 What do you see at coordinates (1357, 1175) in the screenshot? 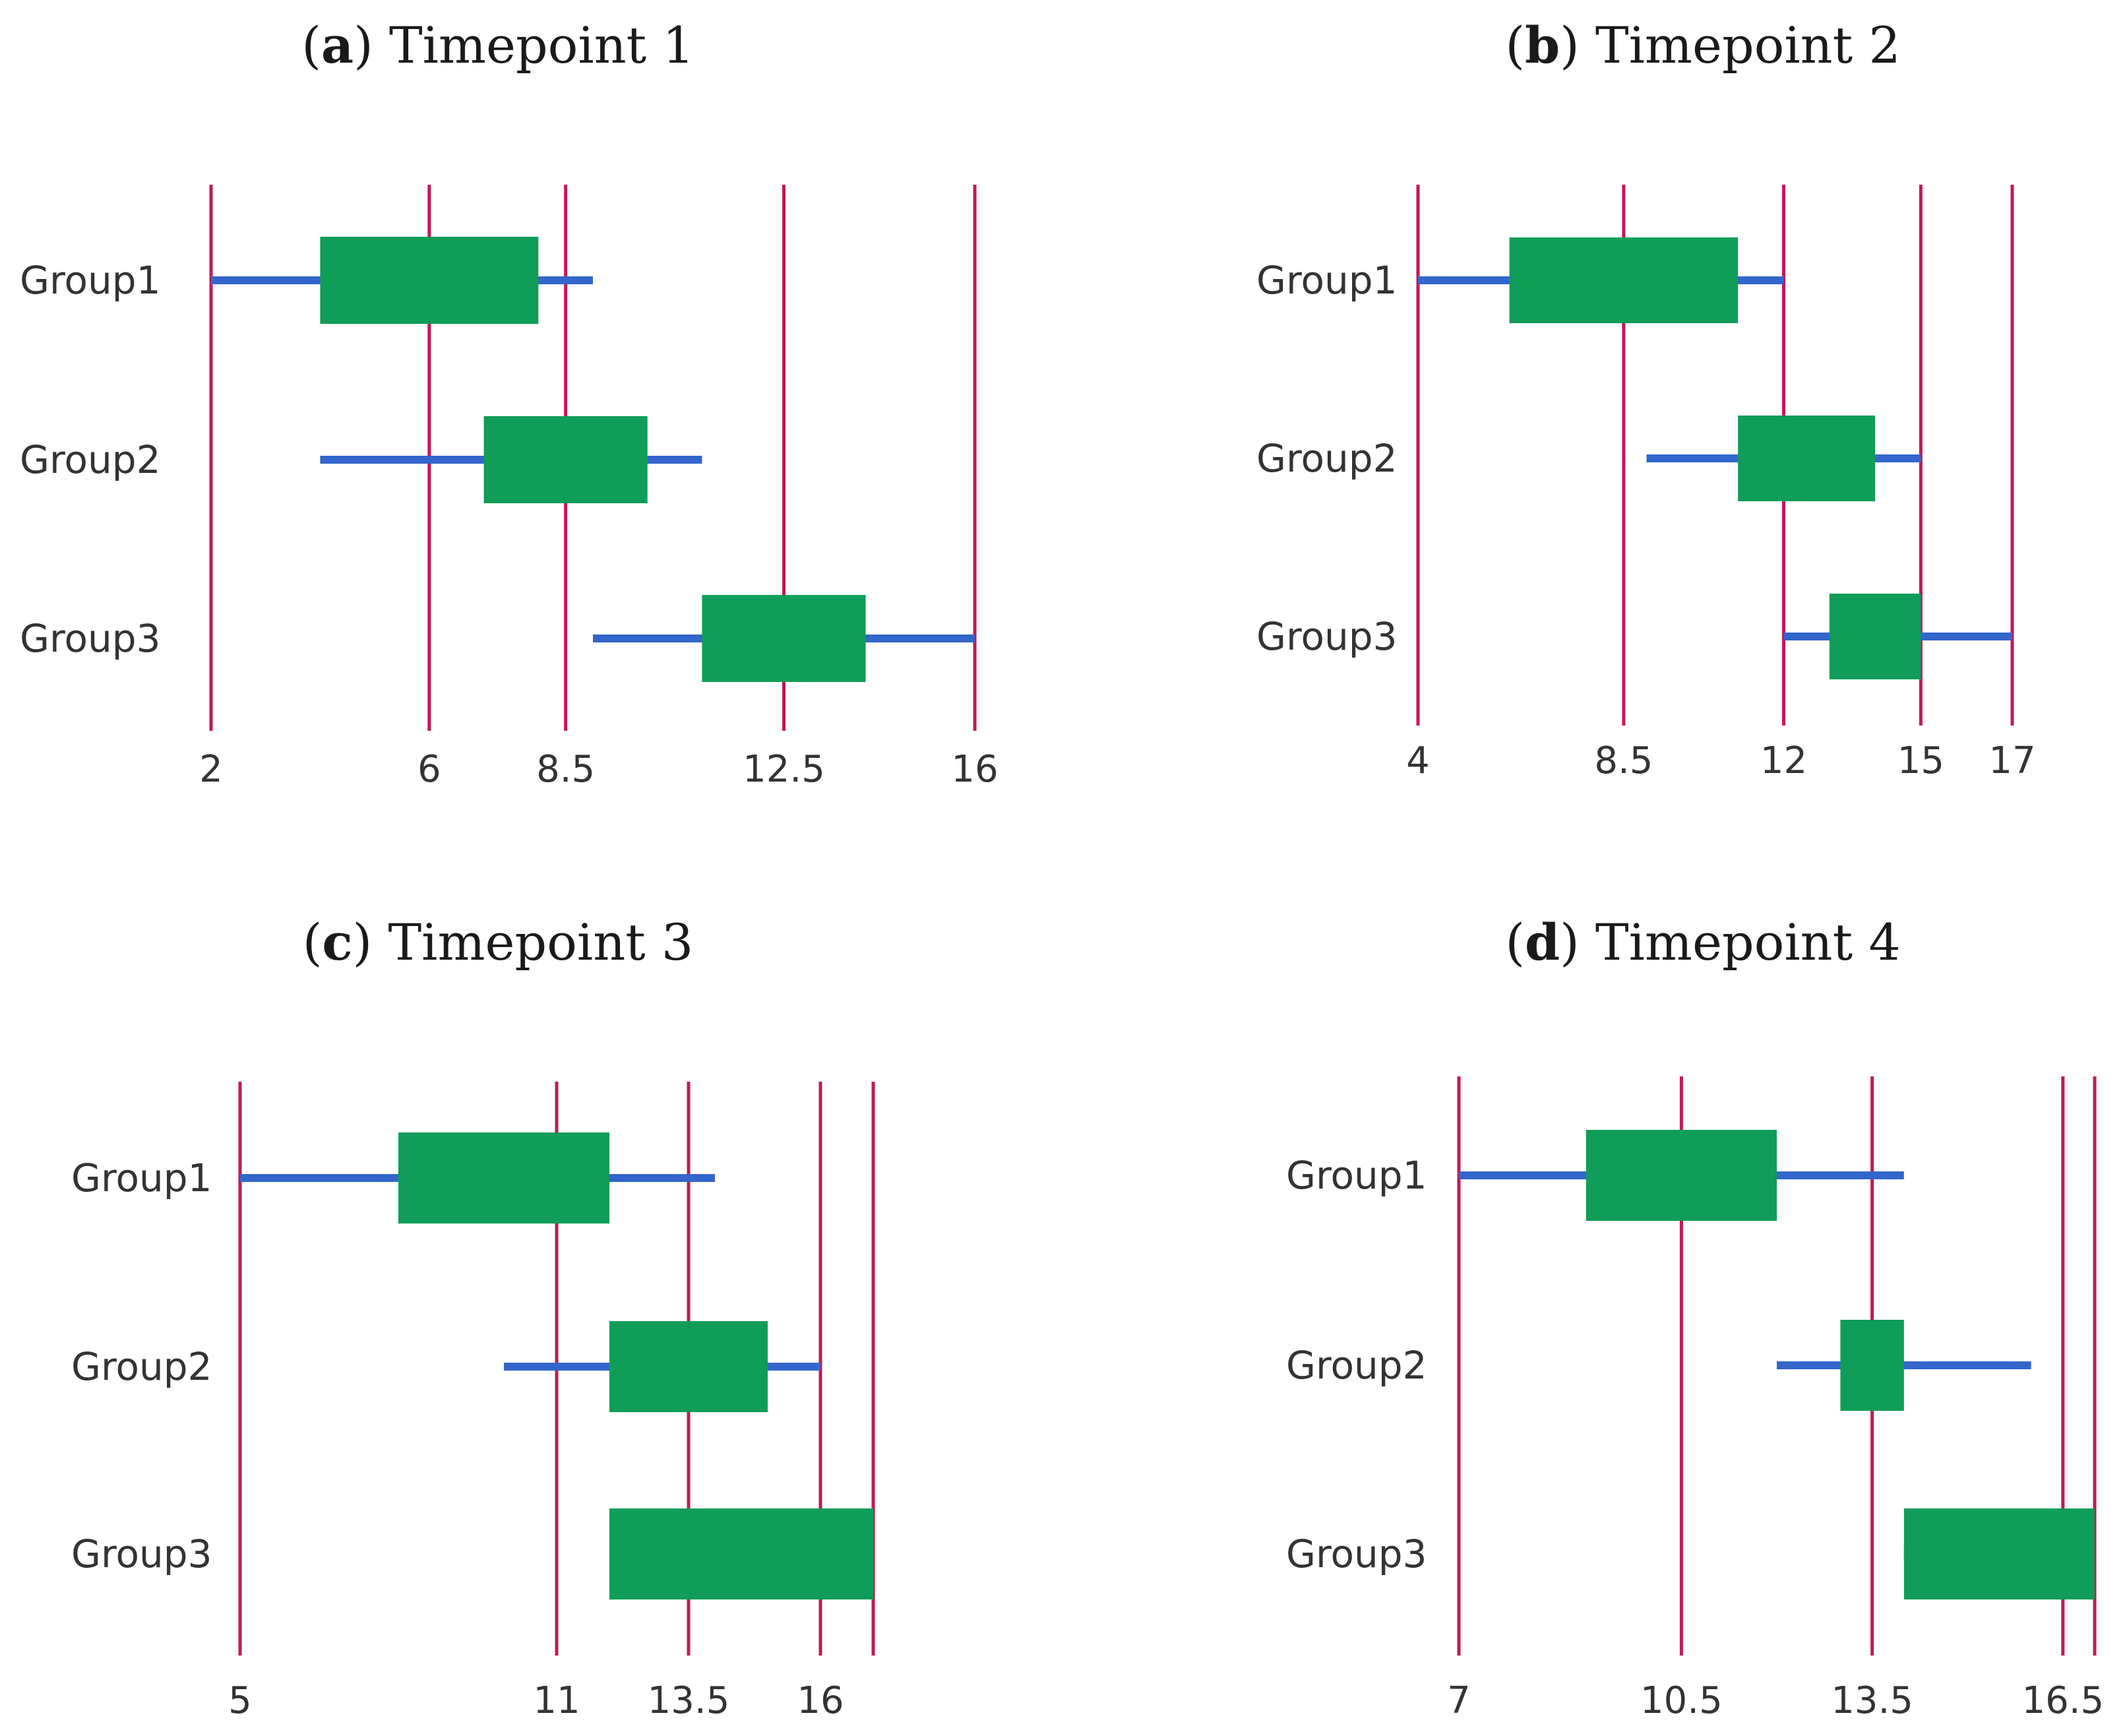
I see `group-label-d-1: Group1` at bounding box center [1357, 1175].